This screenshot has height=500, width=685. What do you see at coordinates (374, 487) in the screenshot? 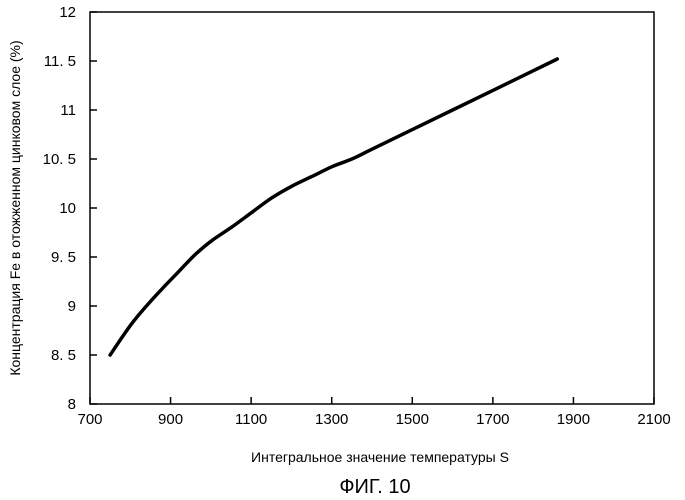
I see `figure-caption: ФИГ. 10` at bounding box center [374, 487].